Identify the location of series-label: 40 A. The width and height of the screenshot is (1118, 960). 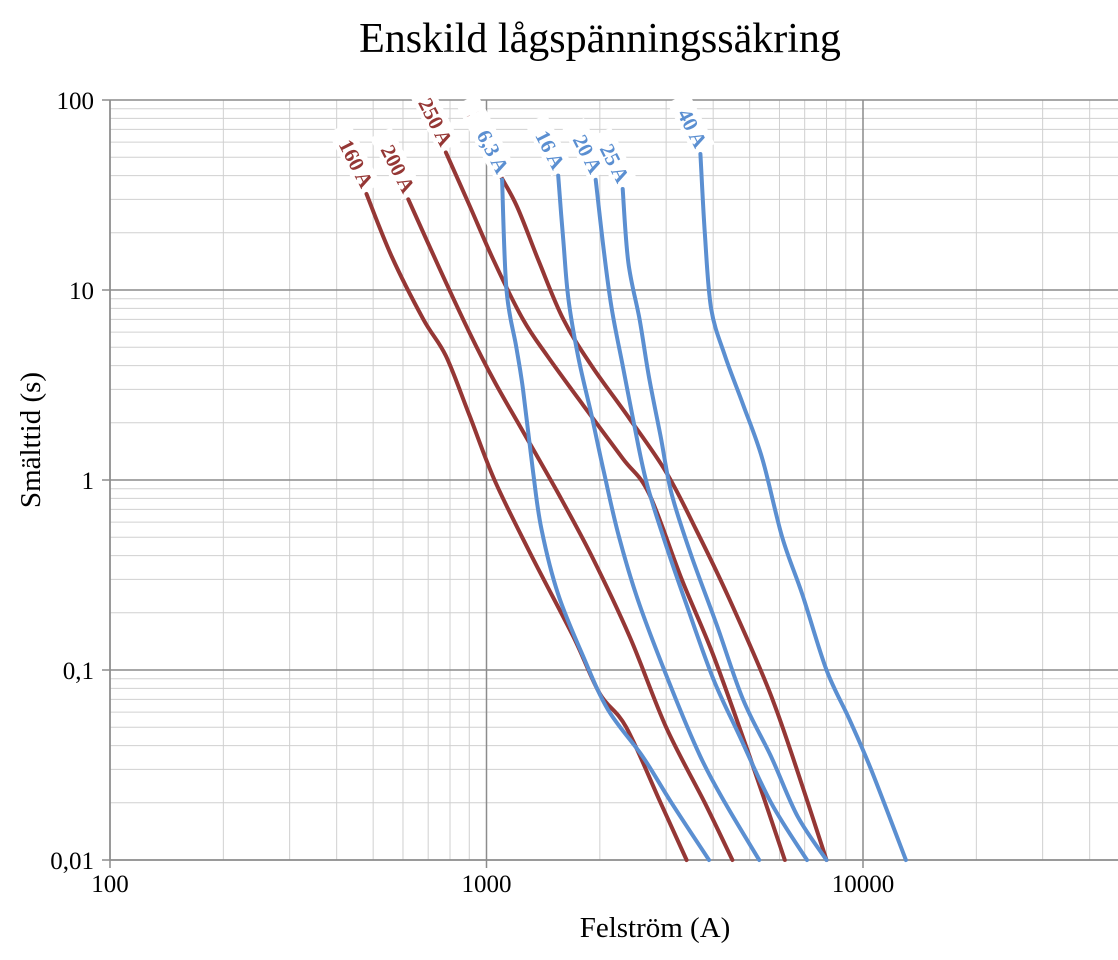
(691, 123).